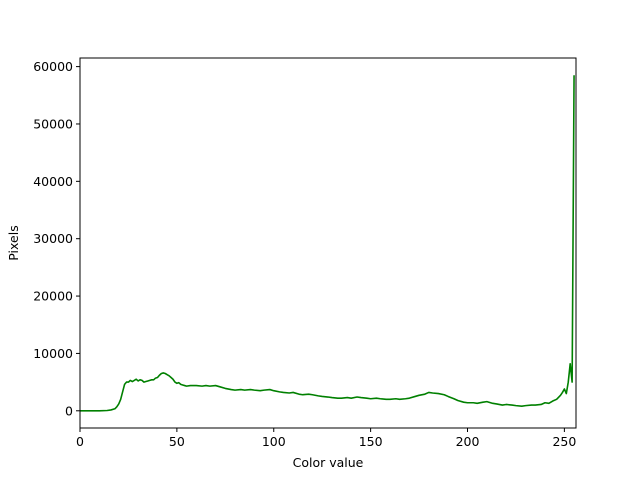 Image resolution: width=640 pixels, height=480 pixels. Describe the element at coordinates (53, 353) in the screenshot. I see `y-tick-label-1: 10000` at that location.